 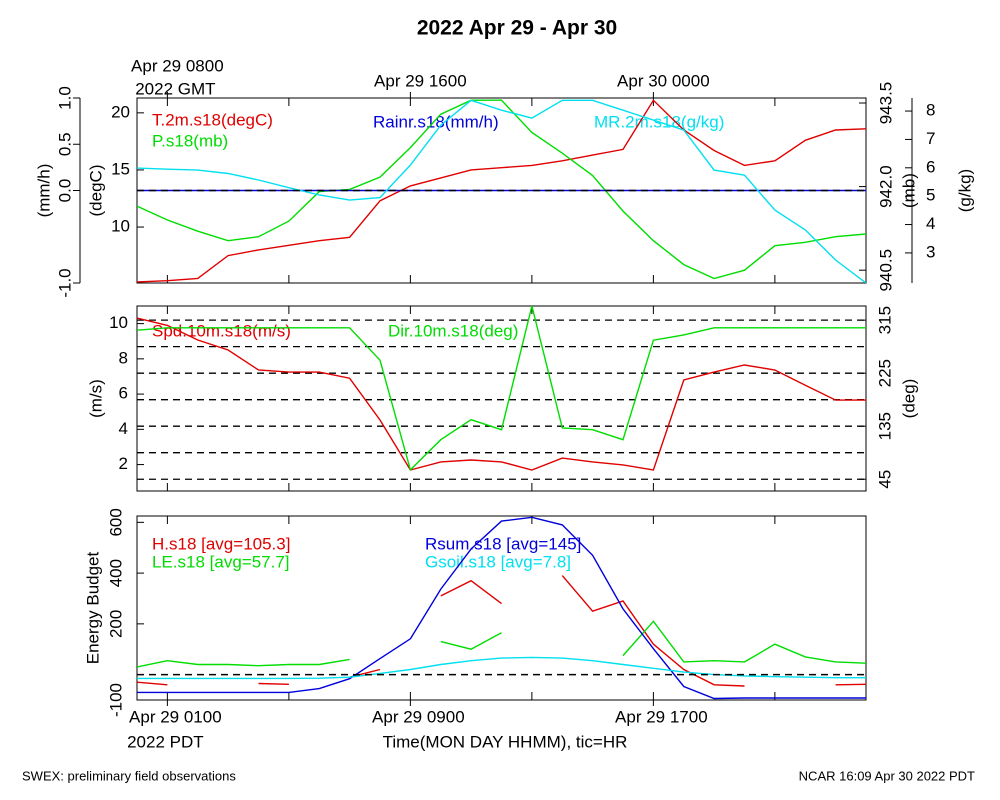 I want to click on y-tick-label: -1.0, so click(x=64, y=282).